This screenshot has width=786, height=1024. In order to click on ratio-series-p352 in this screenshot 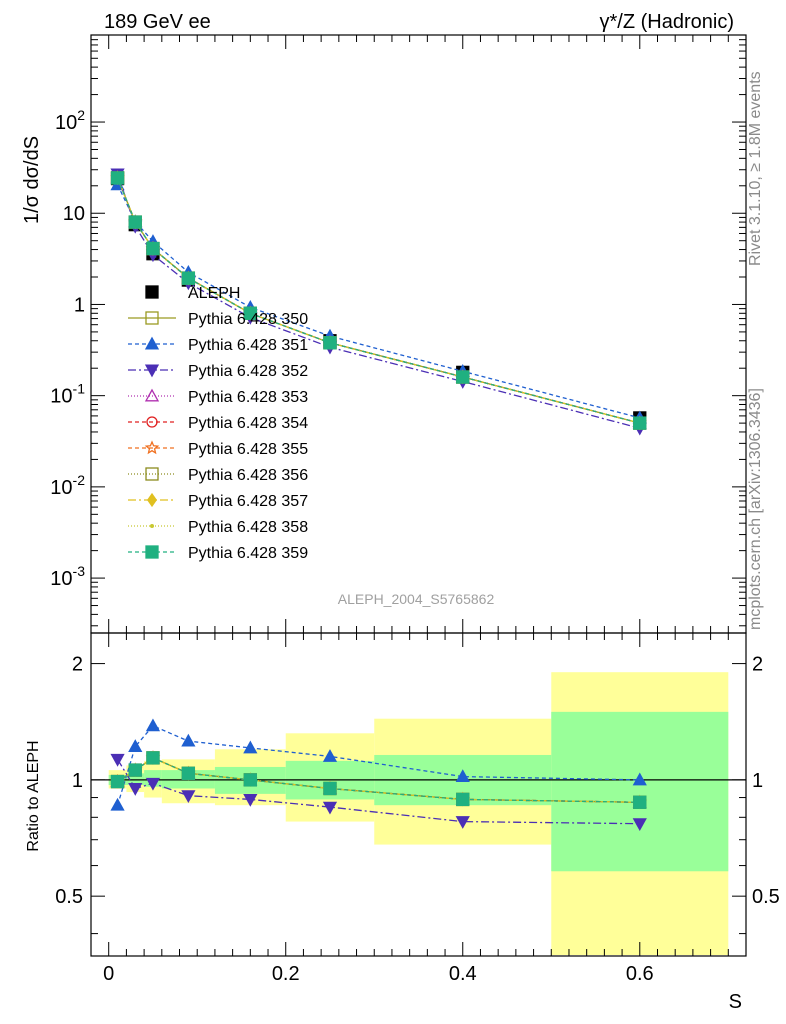, I will do `click(378, 792)`.